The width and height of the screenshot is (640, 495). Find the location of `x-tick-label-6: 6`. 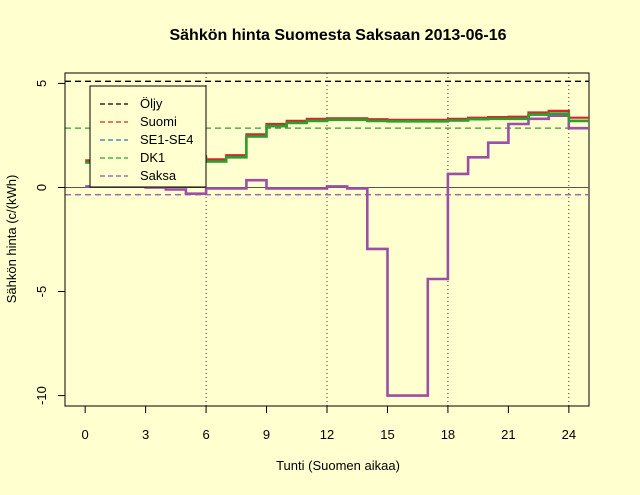

x-tick-label-6: 6 is located at coordinates (205, 434).